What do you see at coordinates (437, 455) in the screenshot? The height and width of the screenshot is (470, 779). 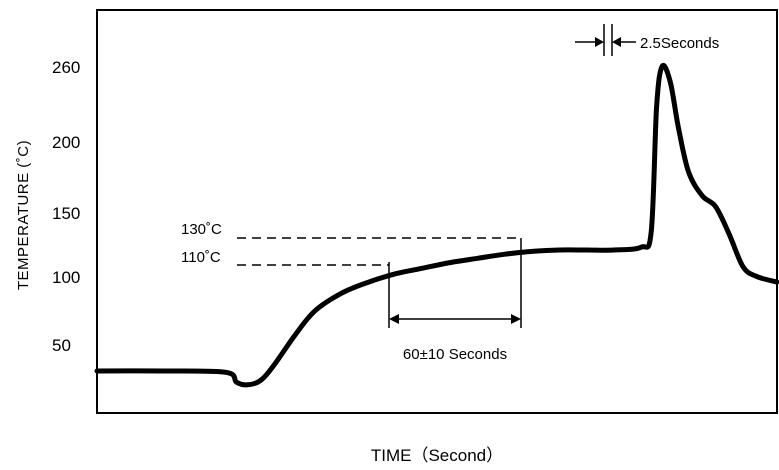 I see `x-axis-title: TIME（Second）` at bounding box center [437, 455].